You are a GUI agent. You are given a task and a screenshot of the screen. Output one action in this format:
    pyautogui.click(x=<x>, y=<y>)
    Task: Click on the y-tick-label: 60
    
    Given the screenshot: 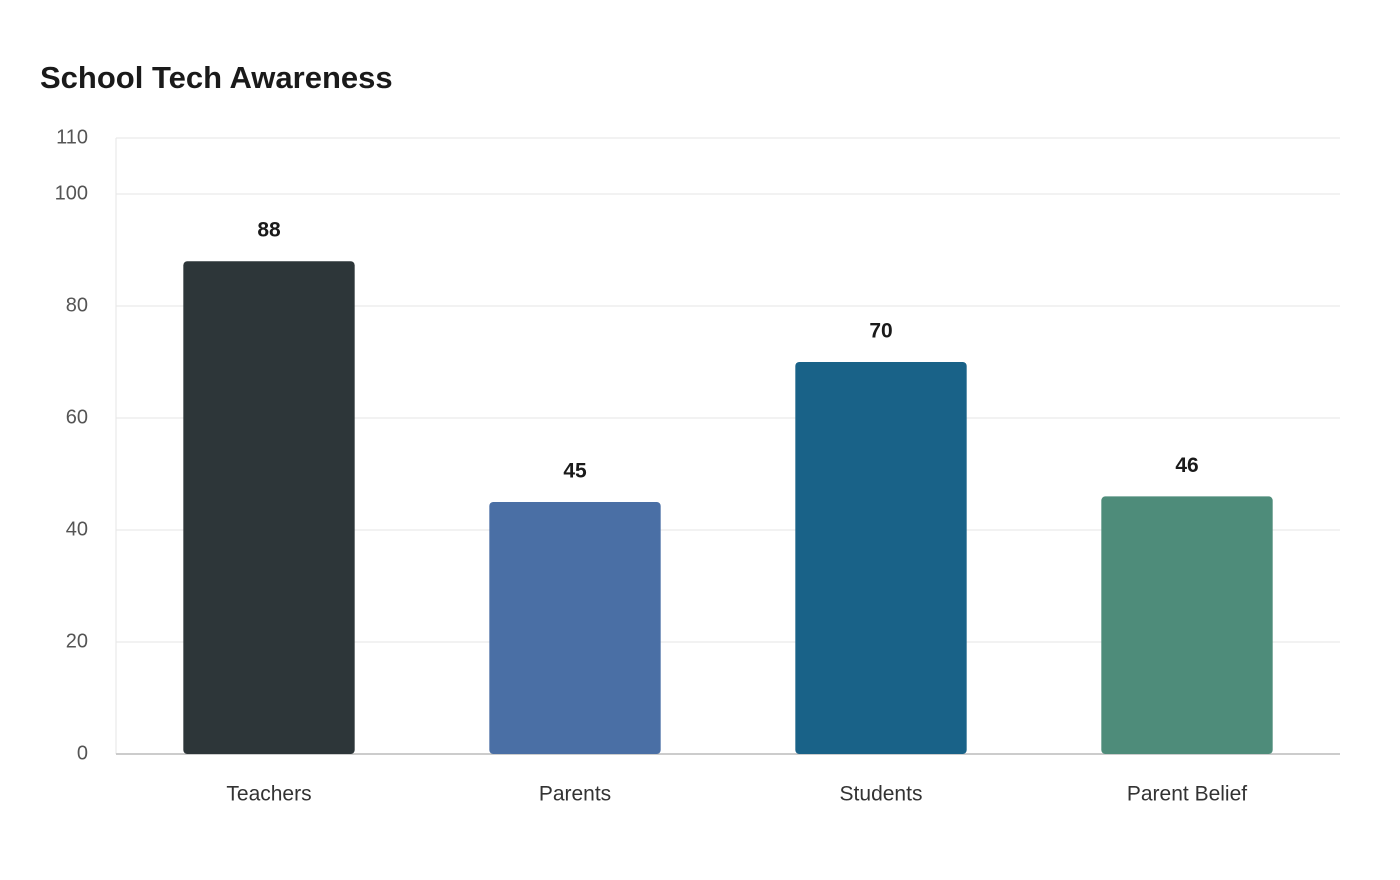 What is the action you would take?
    pyautogui.click(x=77, y=417)
    